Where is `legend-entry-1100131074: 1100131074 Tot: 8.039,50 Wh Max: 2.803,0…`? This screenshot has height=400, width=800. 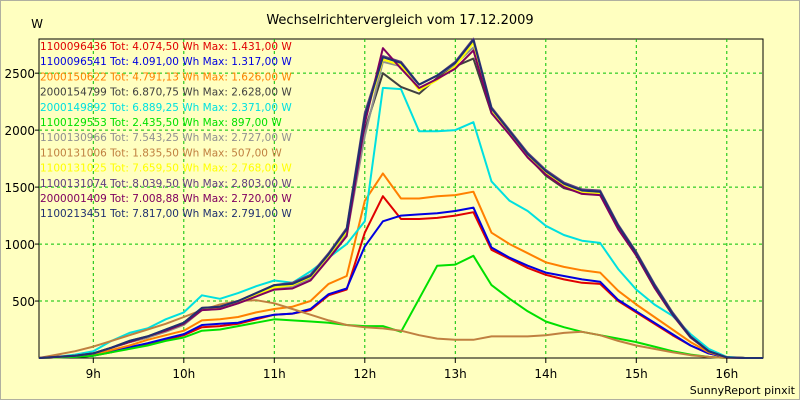 legend-entry-1100131074: 1100131074 Tot: 8.039,50 Wh Max: 2.803,0… is located at coordinates (166, 184).